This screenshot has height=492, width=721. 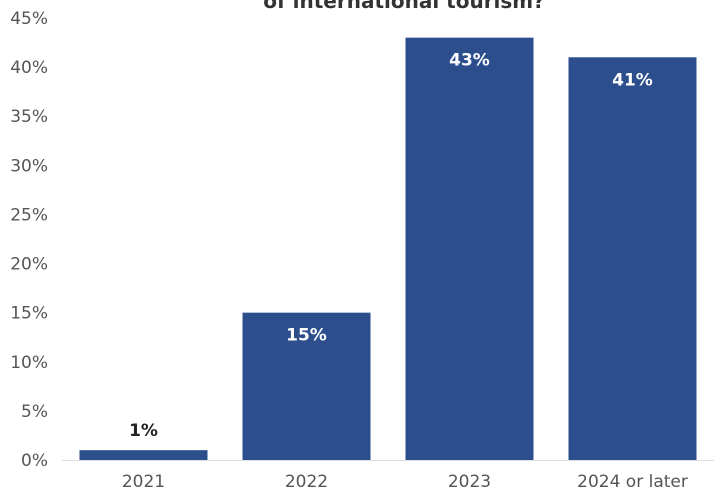 I want to click on chart-title: of international tourism?, so click(x=404, y=6).